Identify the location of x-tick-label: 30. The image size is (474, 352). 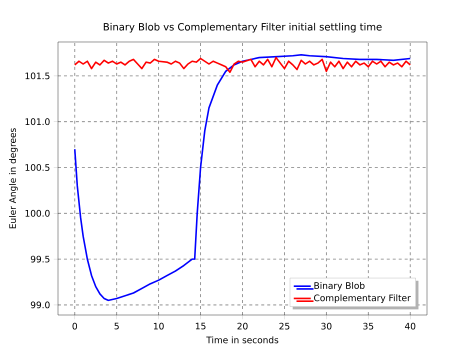
(326, 326).